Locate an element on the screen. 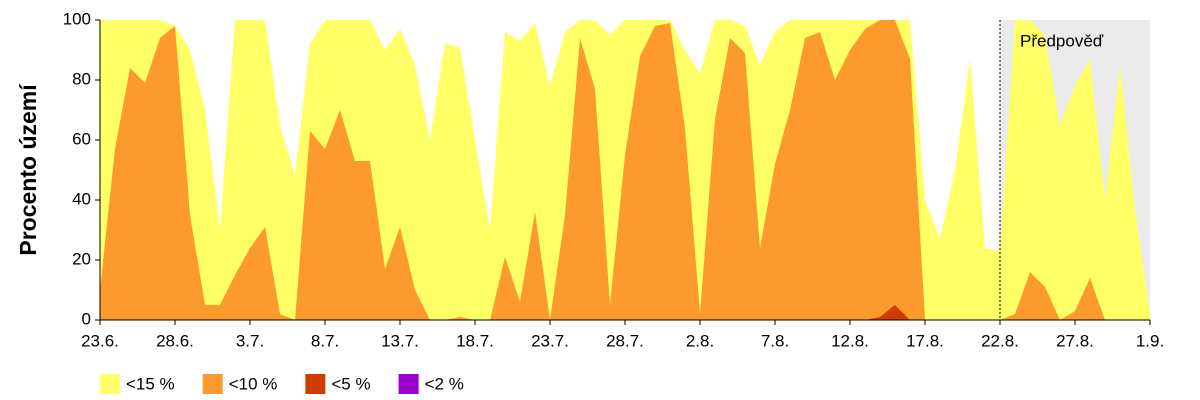 The height and width of the screenshot is (400, 1200). x-tick-label: 27.8. is located at coordinates (1075, 340).